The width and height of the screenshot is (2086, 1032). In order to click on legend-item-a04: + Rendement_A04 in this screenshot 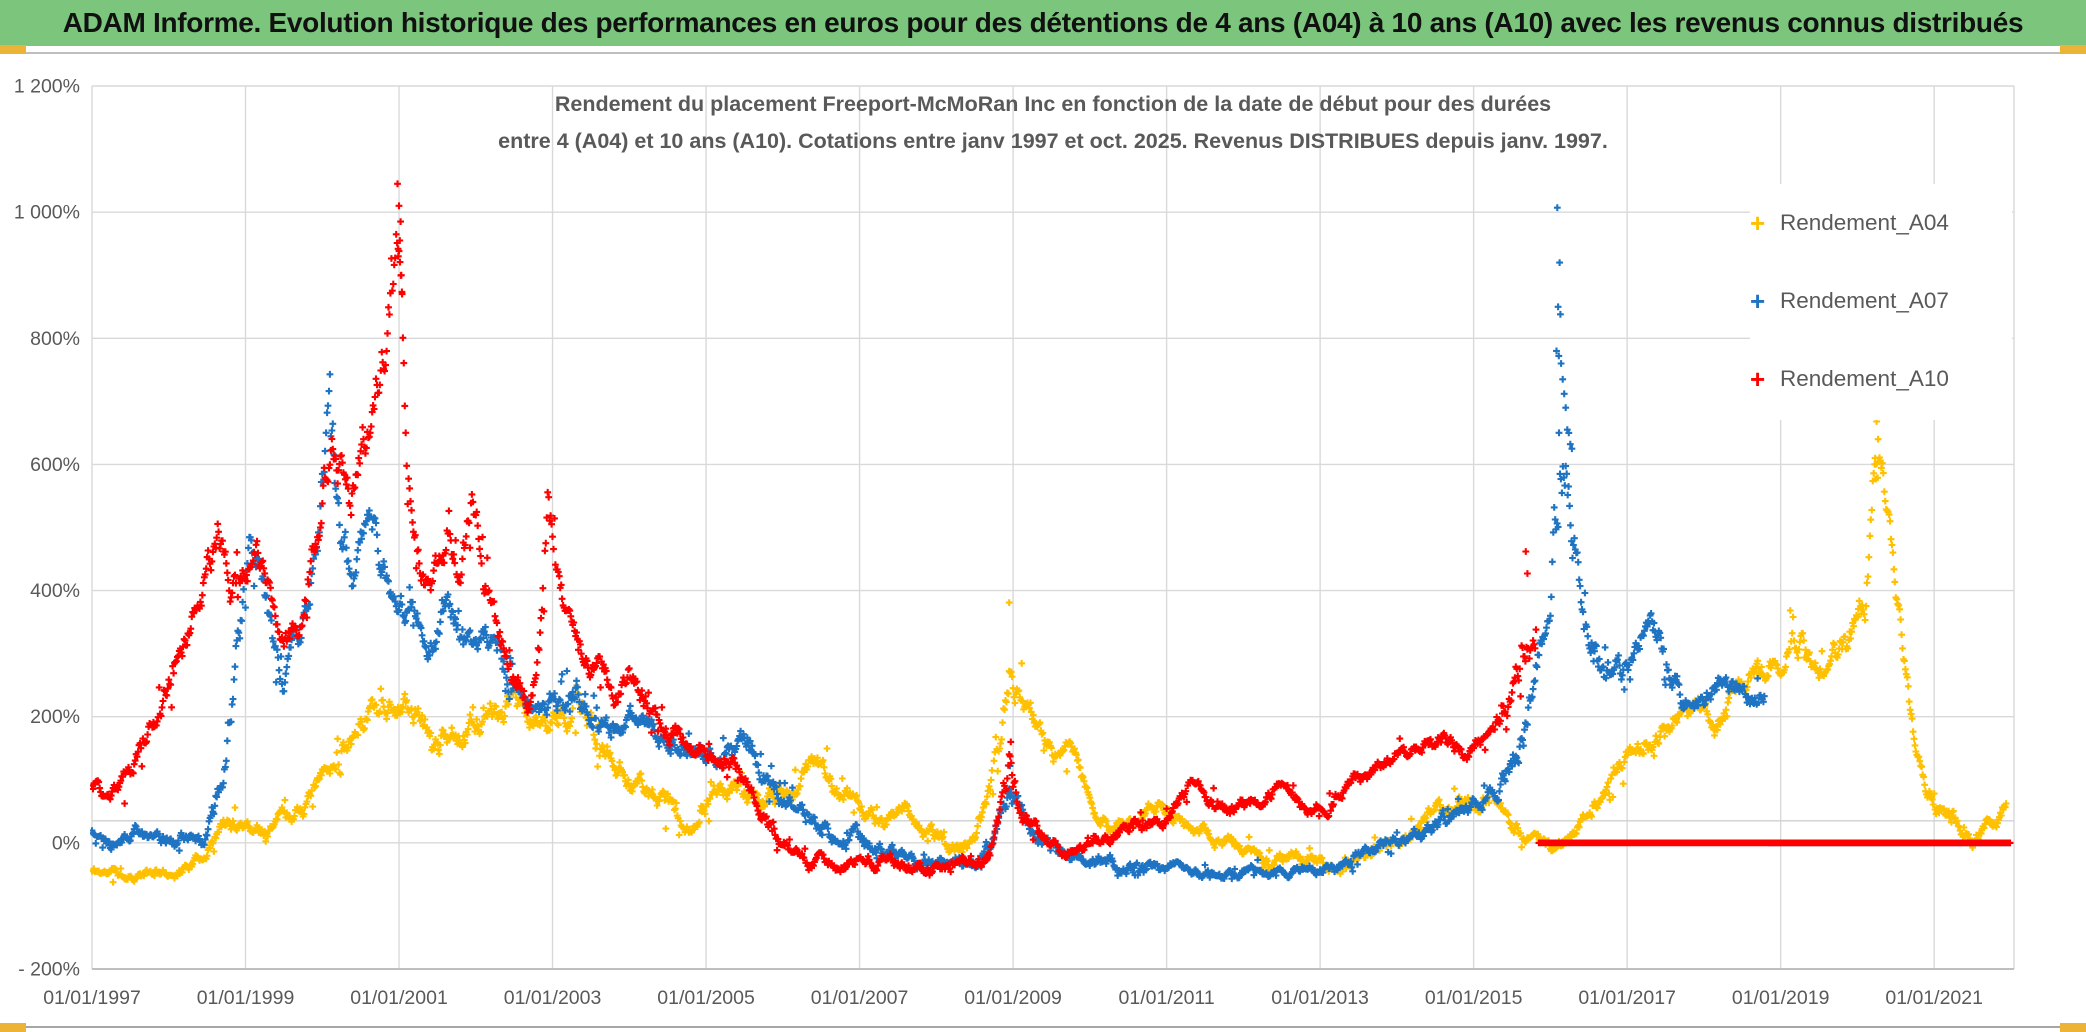, I will do `click(1881, 223)`.